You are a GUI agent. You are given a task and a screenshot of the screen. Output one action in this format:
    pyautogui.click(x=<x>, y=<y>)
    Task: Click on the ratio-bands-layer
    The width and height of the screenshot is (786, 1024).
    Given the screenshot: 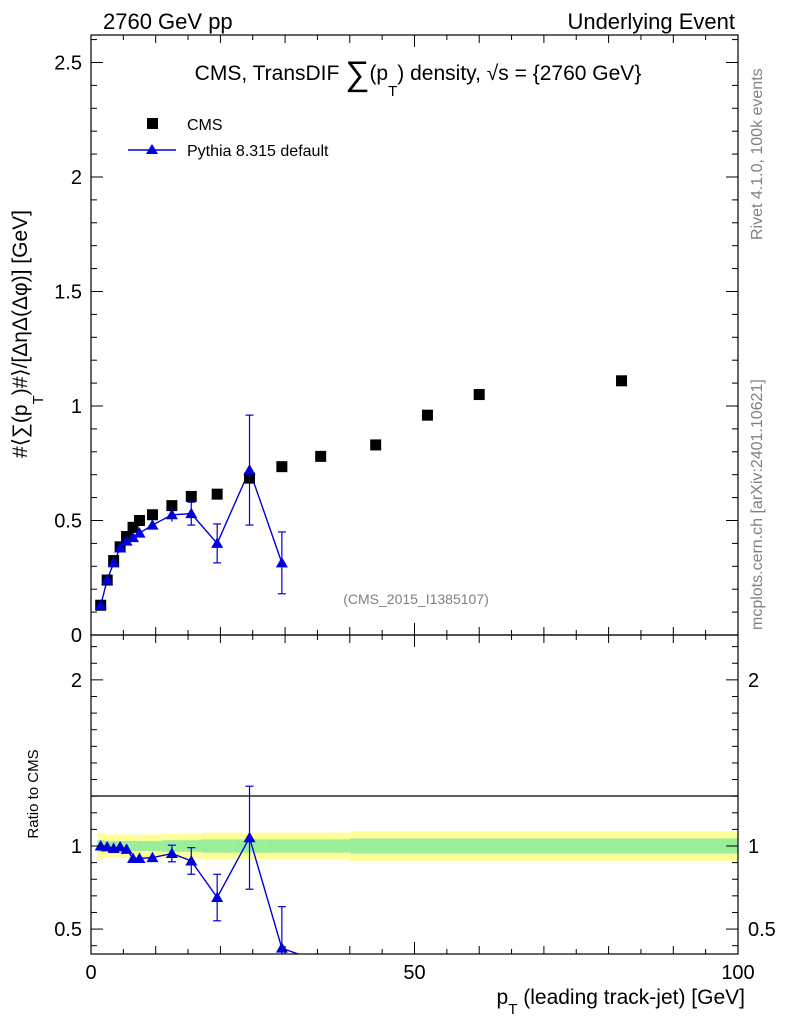 What is the action you would take?
    pyautogui.click(x=417, y=846)
    